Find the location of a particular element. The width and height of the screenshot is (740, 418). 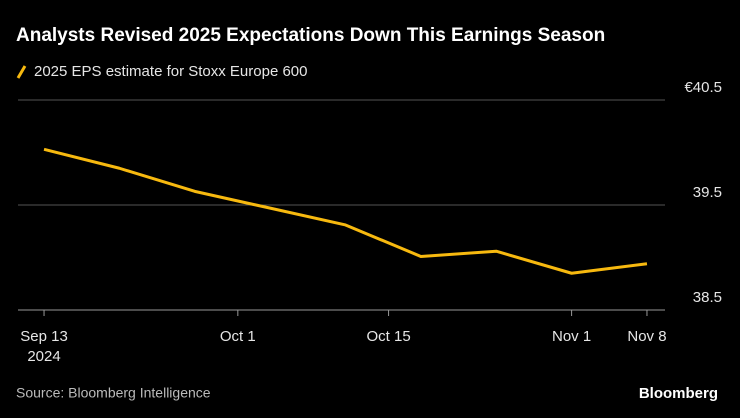

x-tick-label: Nov 8 is located at coordinates (646, 336).